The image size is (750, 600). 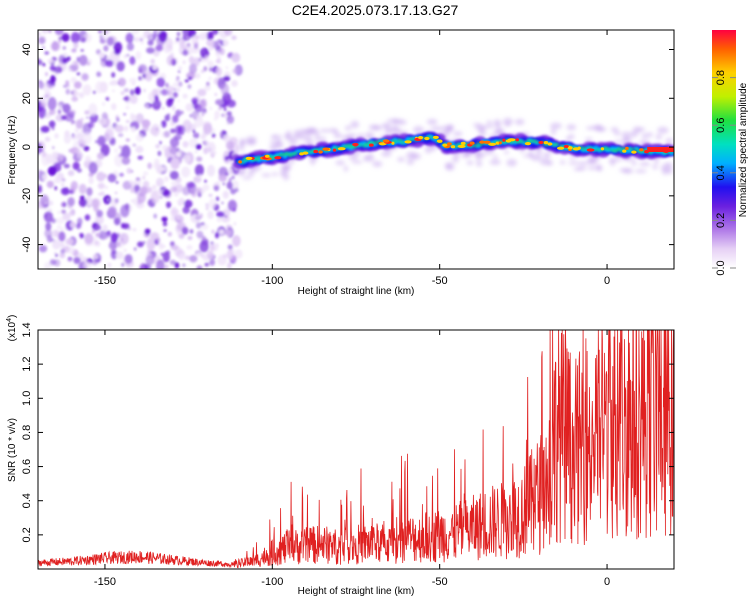 I want to click on spectrogram-y-label: Frequency (Hz), so click(x=12, y=150).